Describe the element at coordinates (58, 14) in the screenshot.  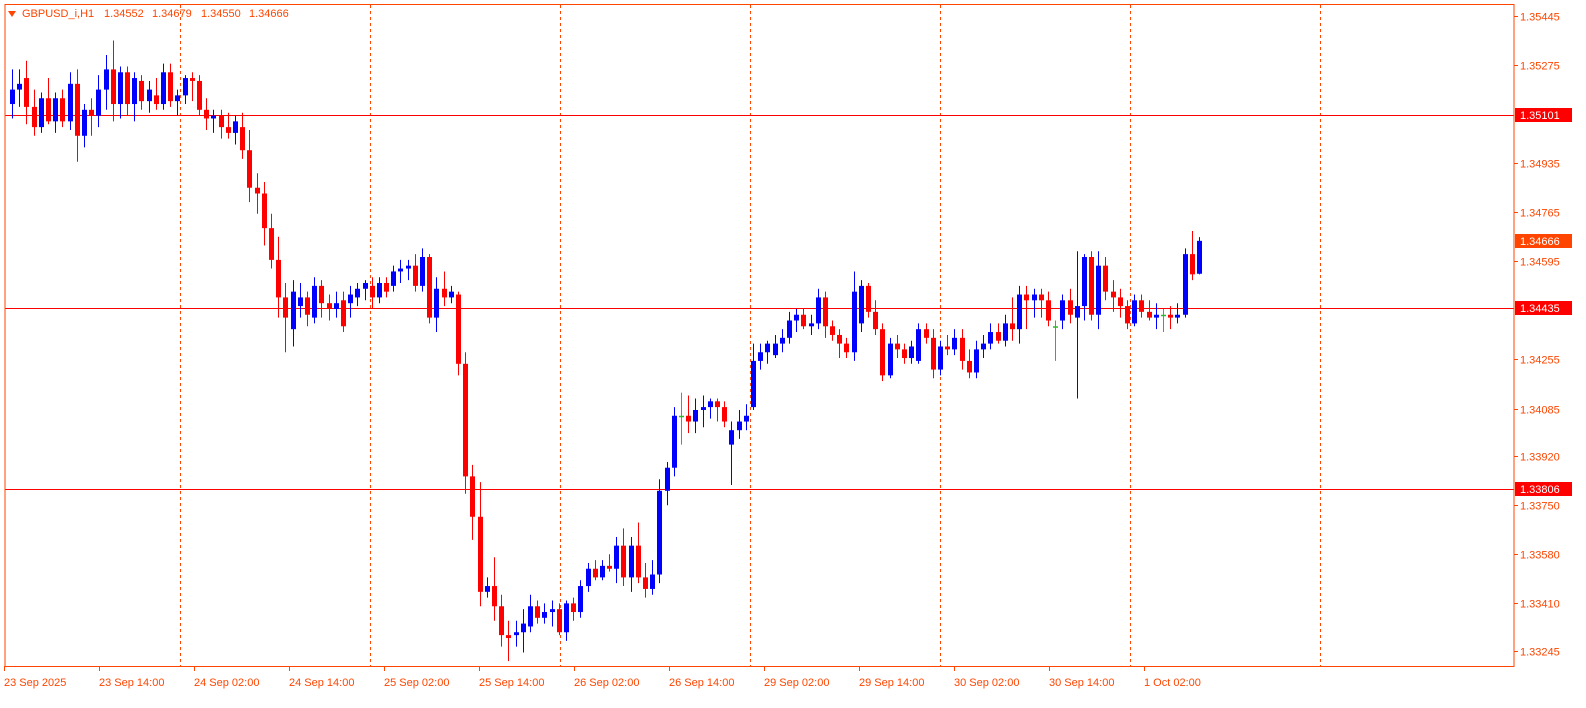
I see `symbol-label: GBPUSD_i,H1` at that location.